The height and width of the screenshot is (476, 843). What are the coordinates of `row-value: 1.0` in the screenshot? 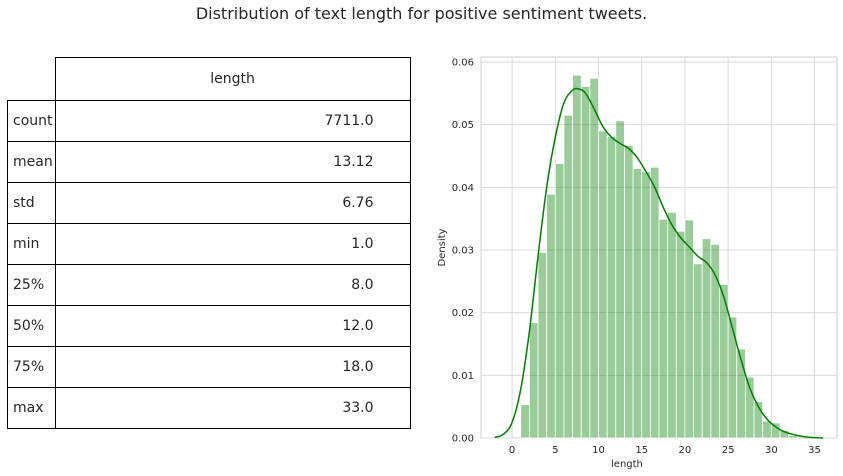 It's located at (232, 244).